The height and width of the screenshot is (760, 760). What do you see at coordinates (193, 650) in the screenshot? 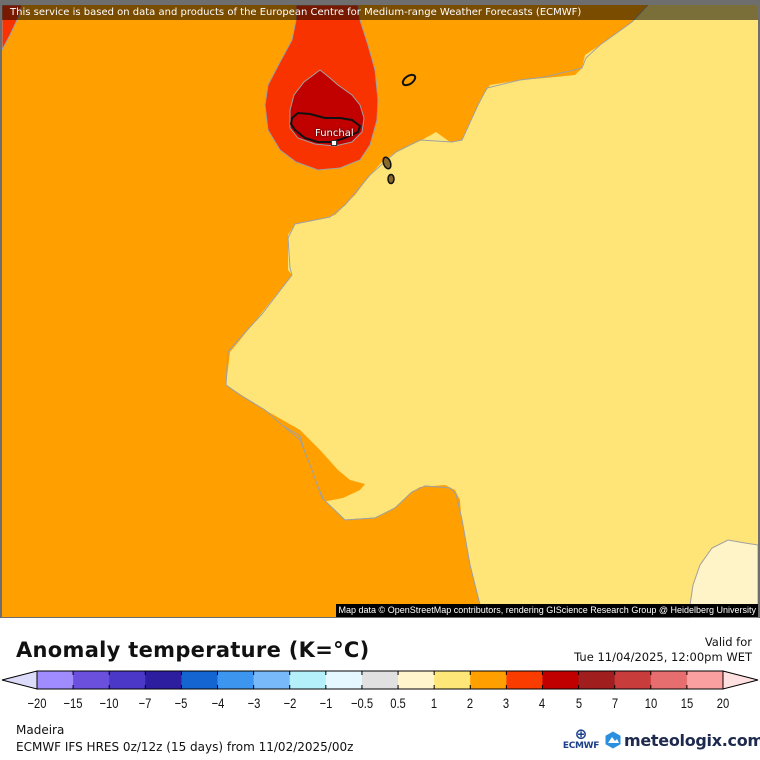
I see `chart-title: Anomaly temperature (K=°C)` at bounding box center [193, 650].